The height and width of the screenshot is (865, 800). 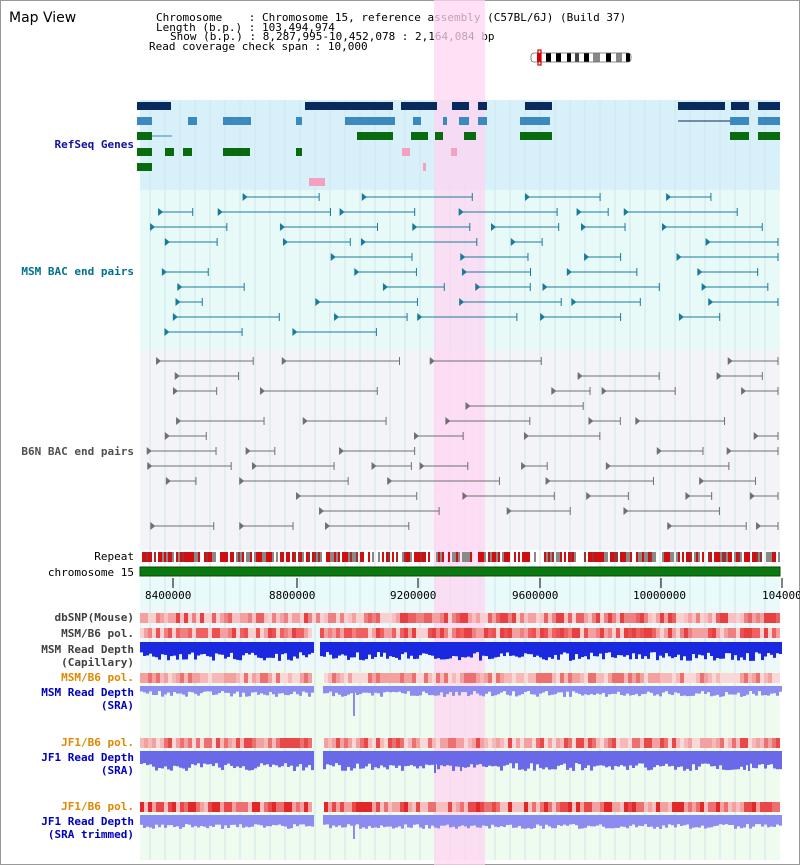 What do you see at coordinates (94, 144) in the screenshot?
I see `track-label-refseq: RefSeq Genes` at bounding box center [94, 144].